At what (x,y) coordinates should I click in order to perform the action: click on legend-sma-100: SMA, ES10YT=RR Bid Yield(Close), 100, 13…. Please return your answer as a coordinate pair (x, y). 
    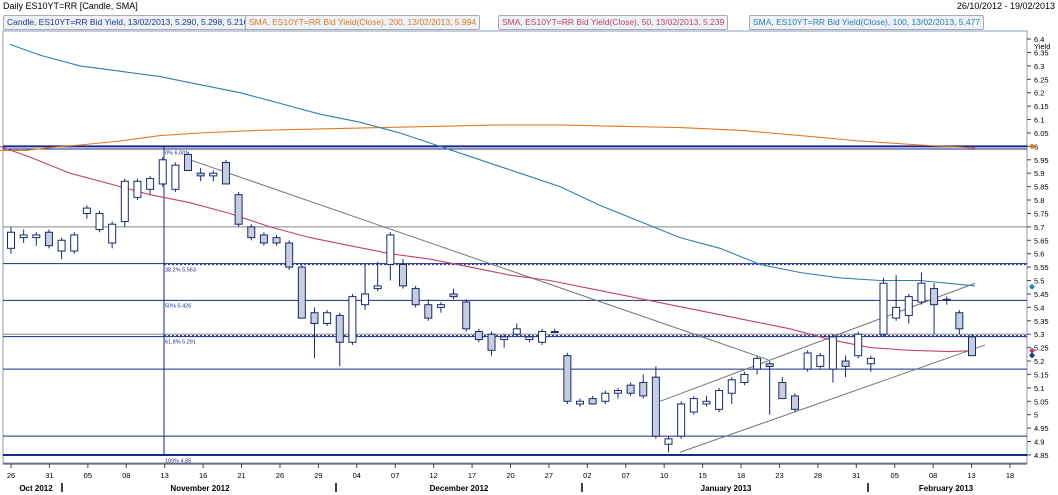
    Looking at the image, I should click on (867, 22).